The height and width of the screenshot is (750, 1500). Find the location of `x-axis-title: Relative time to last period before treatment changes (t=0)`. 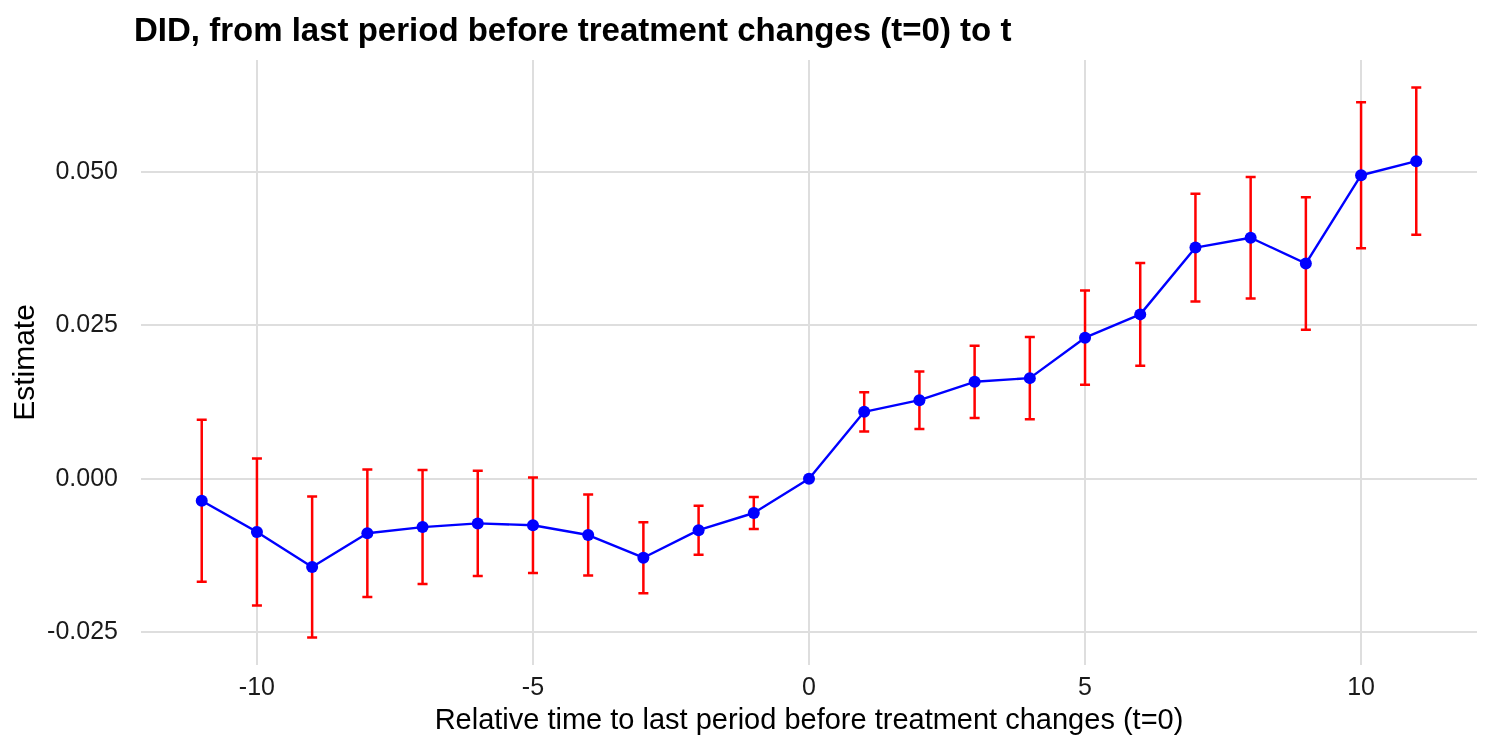

x-axis-title: Relative time to last period before treatment changes (t=0) is located at coordinates (809, 718).